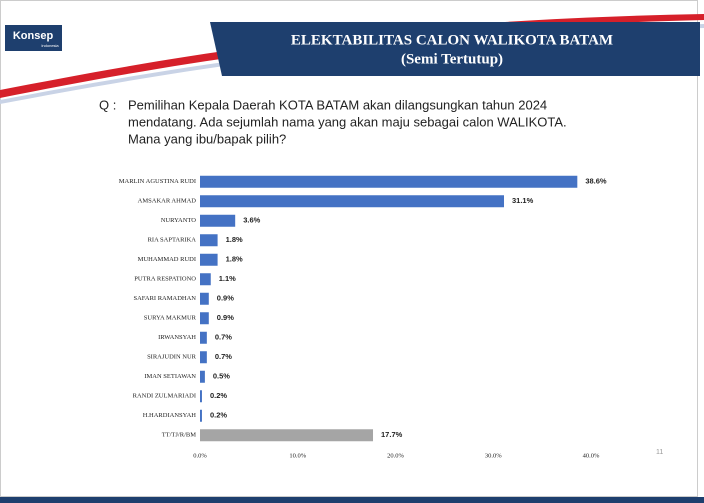 This screenshot has height=503, width=704. Describe the element at coordinates (164, 396) in the screenshot. I see `category-label: RANDI ZULMARIADI` at that location.